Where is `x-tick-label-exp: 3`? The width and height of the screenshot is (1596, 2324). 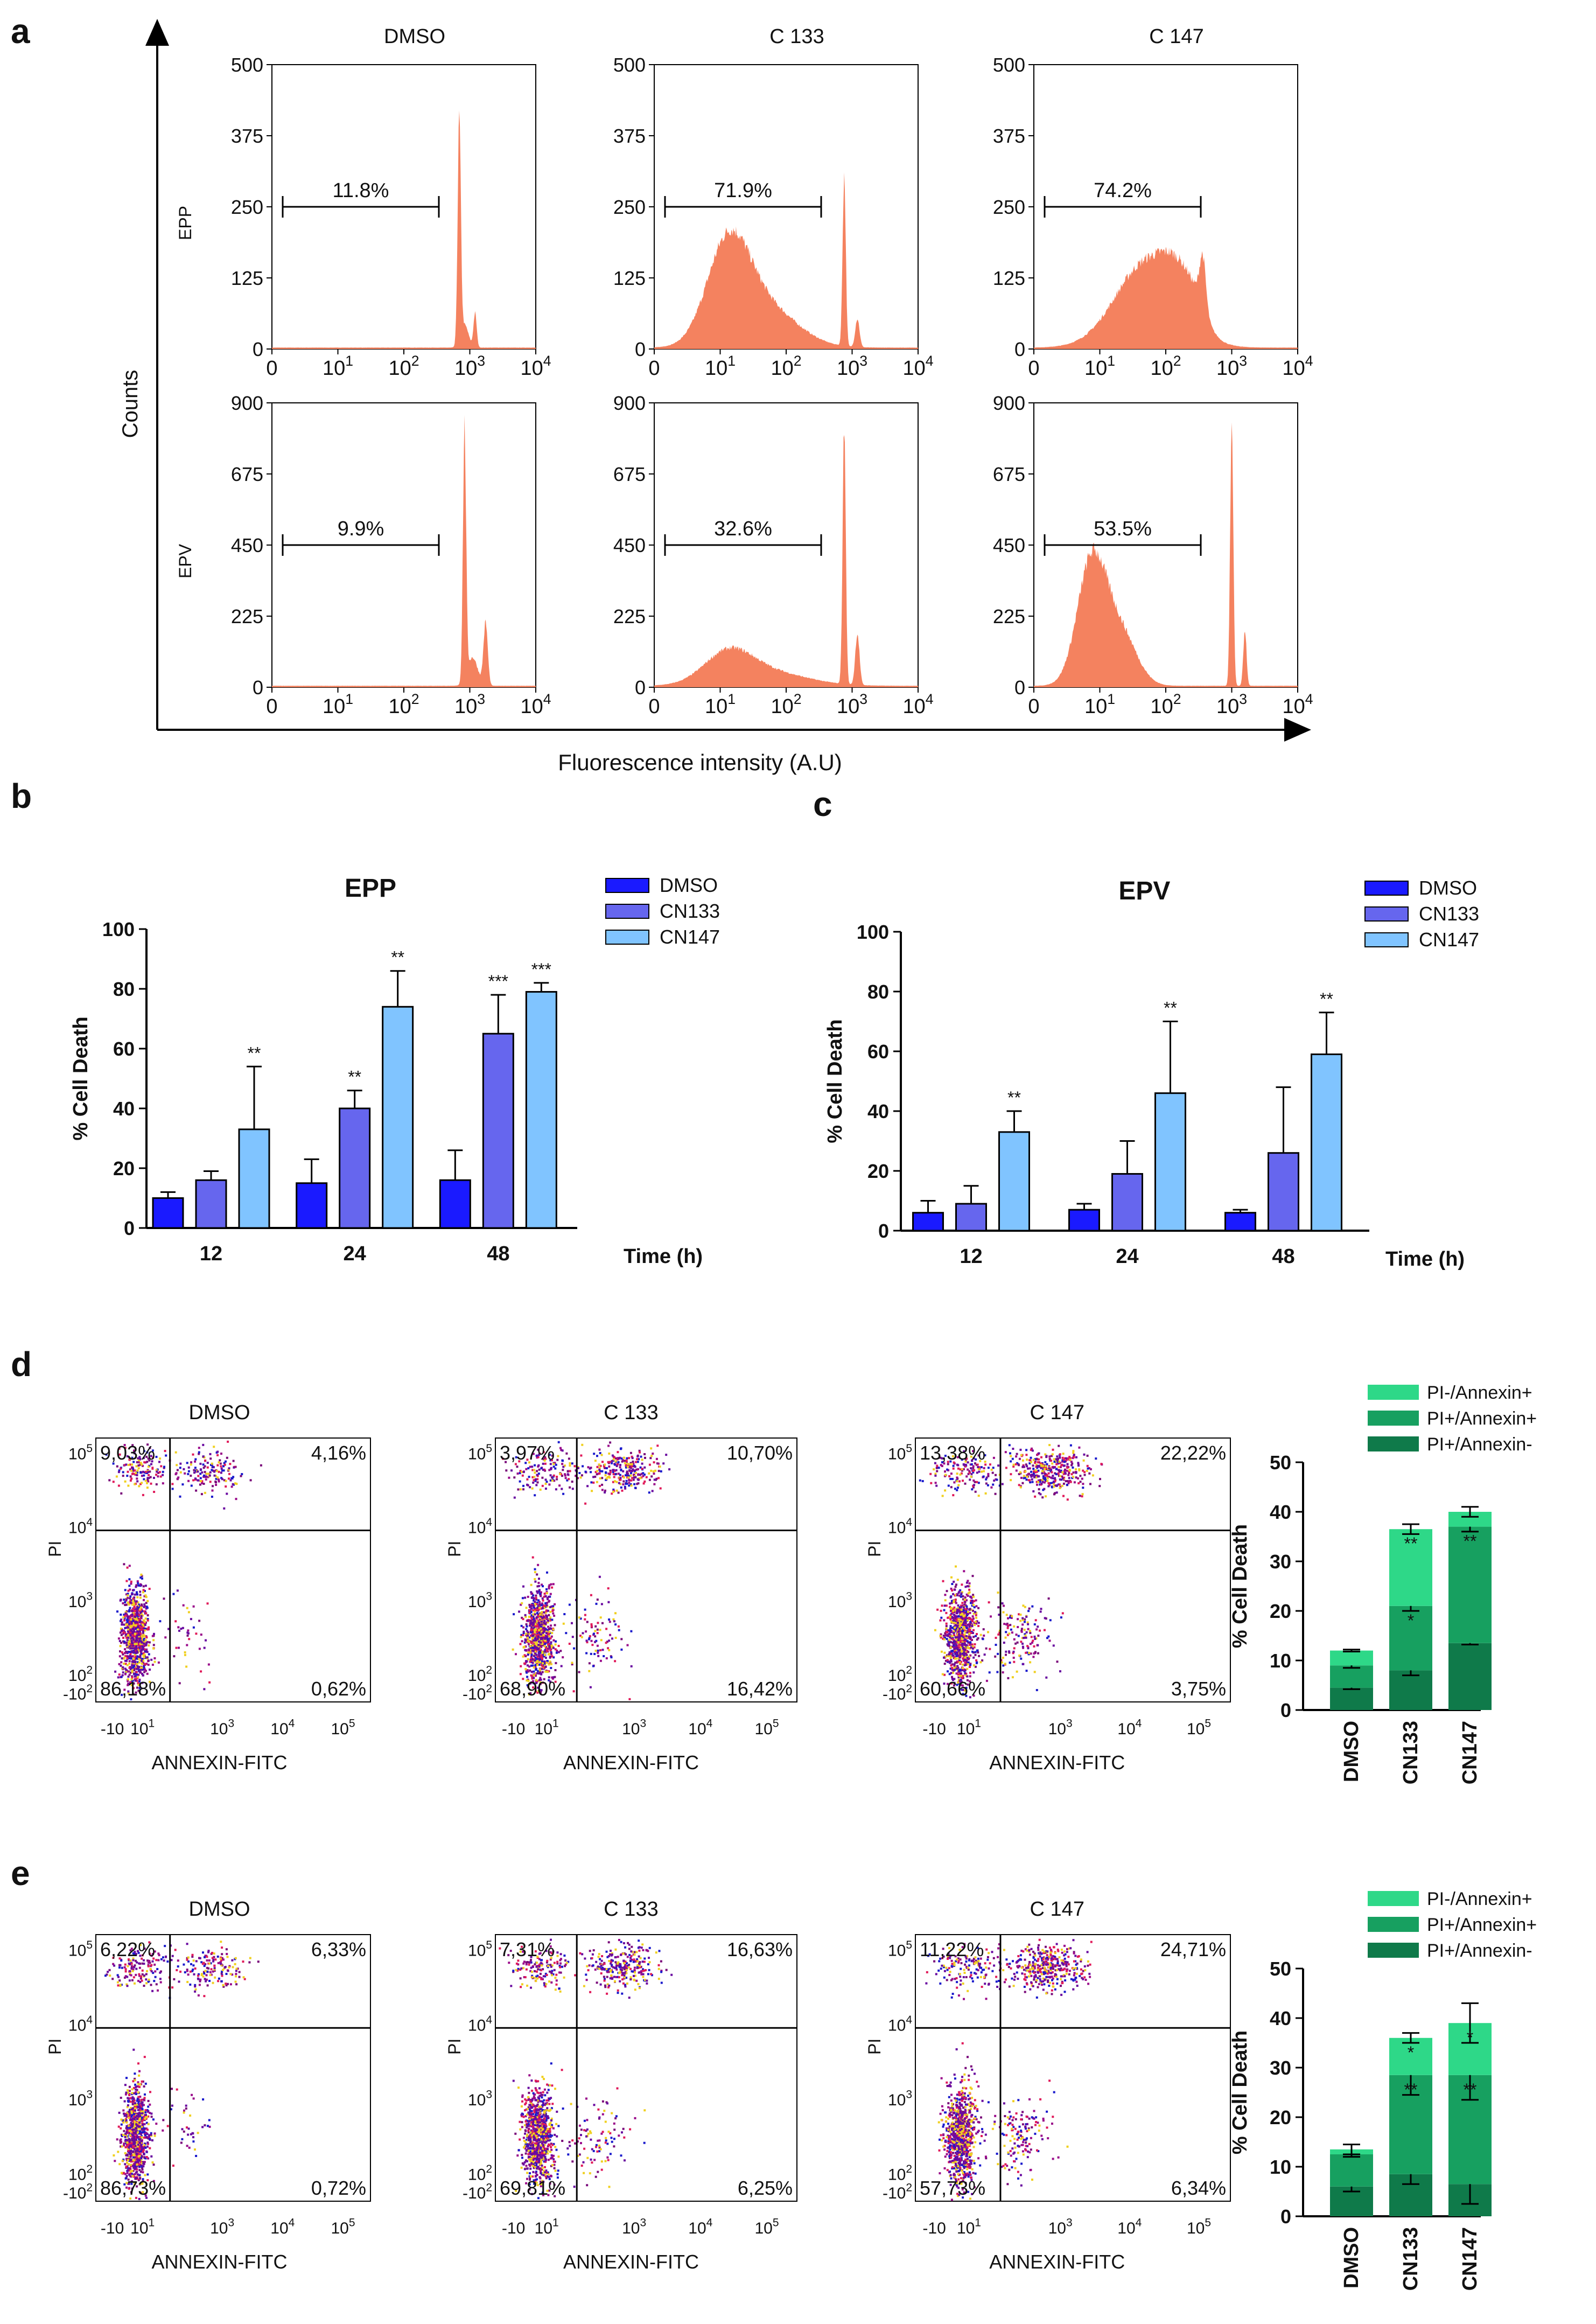 x-tick-label-exp: 3 is located at coordinates (481, 699).